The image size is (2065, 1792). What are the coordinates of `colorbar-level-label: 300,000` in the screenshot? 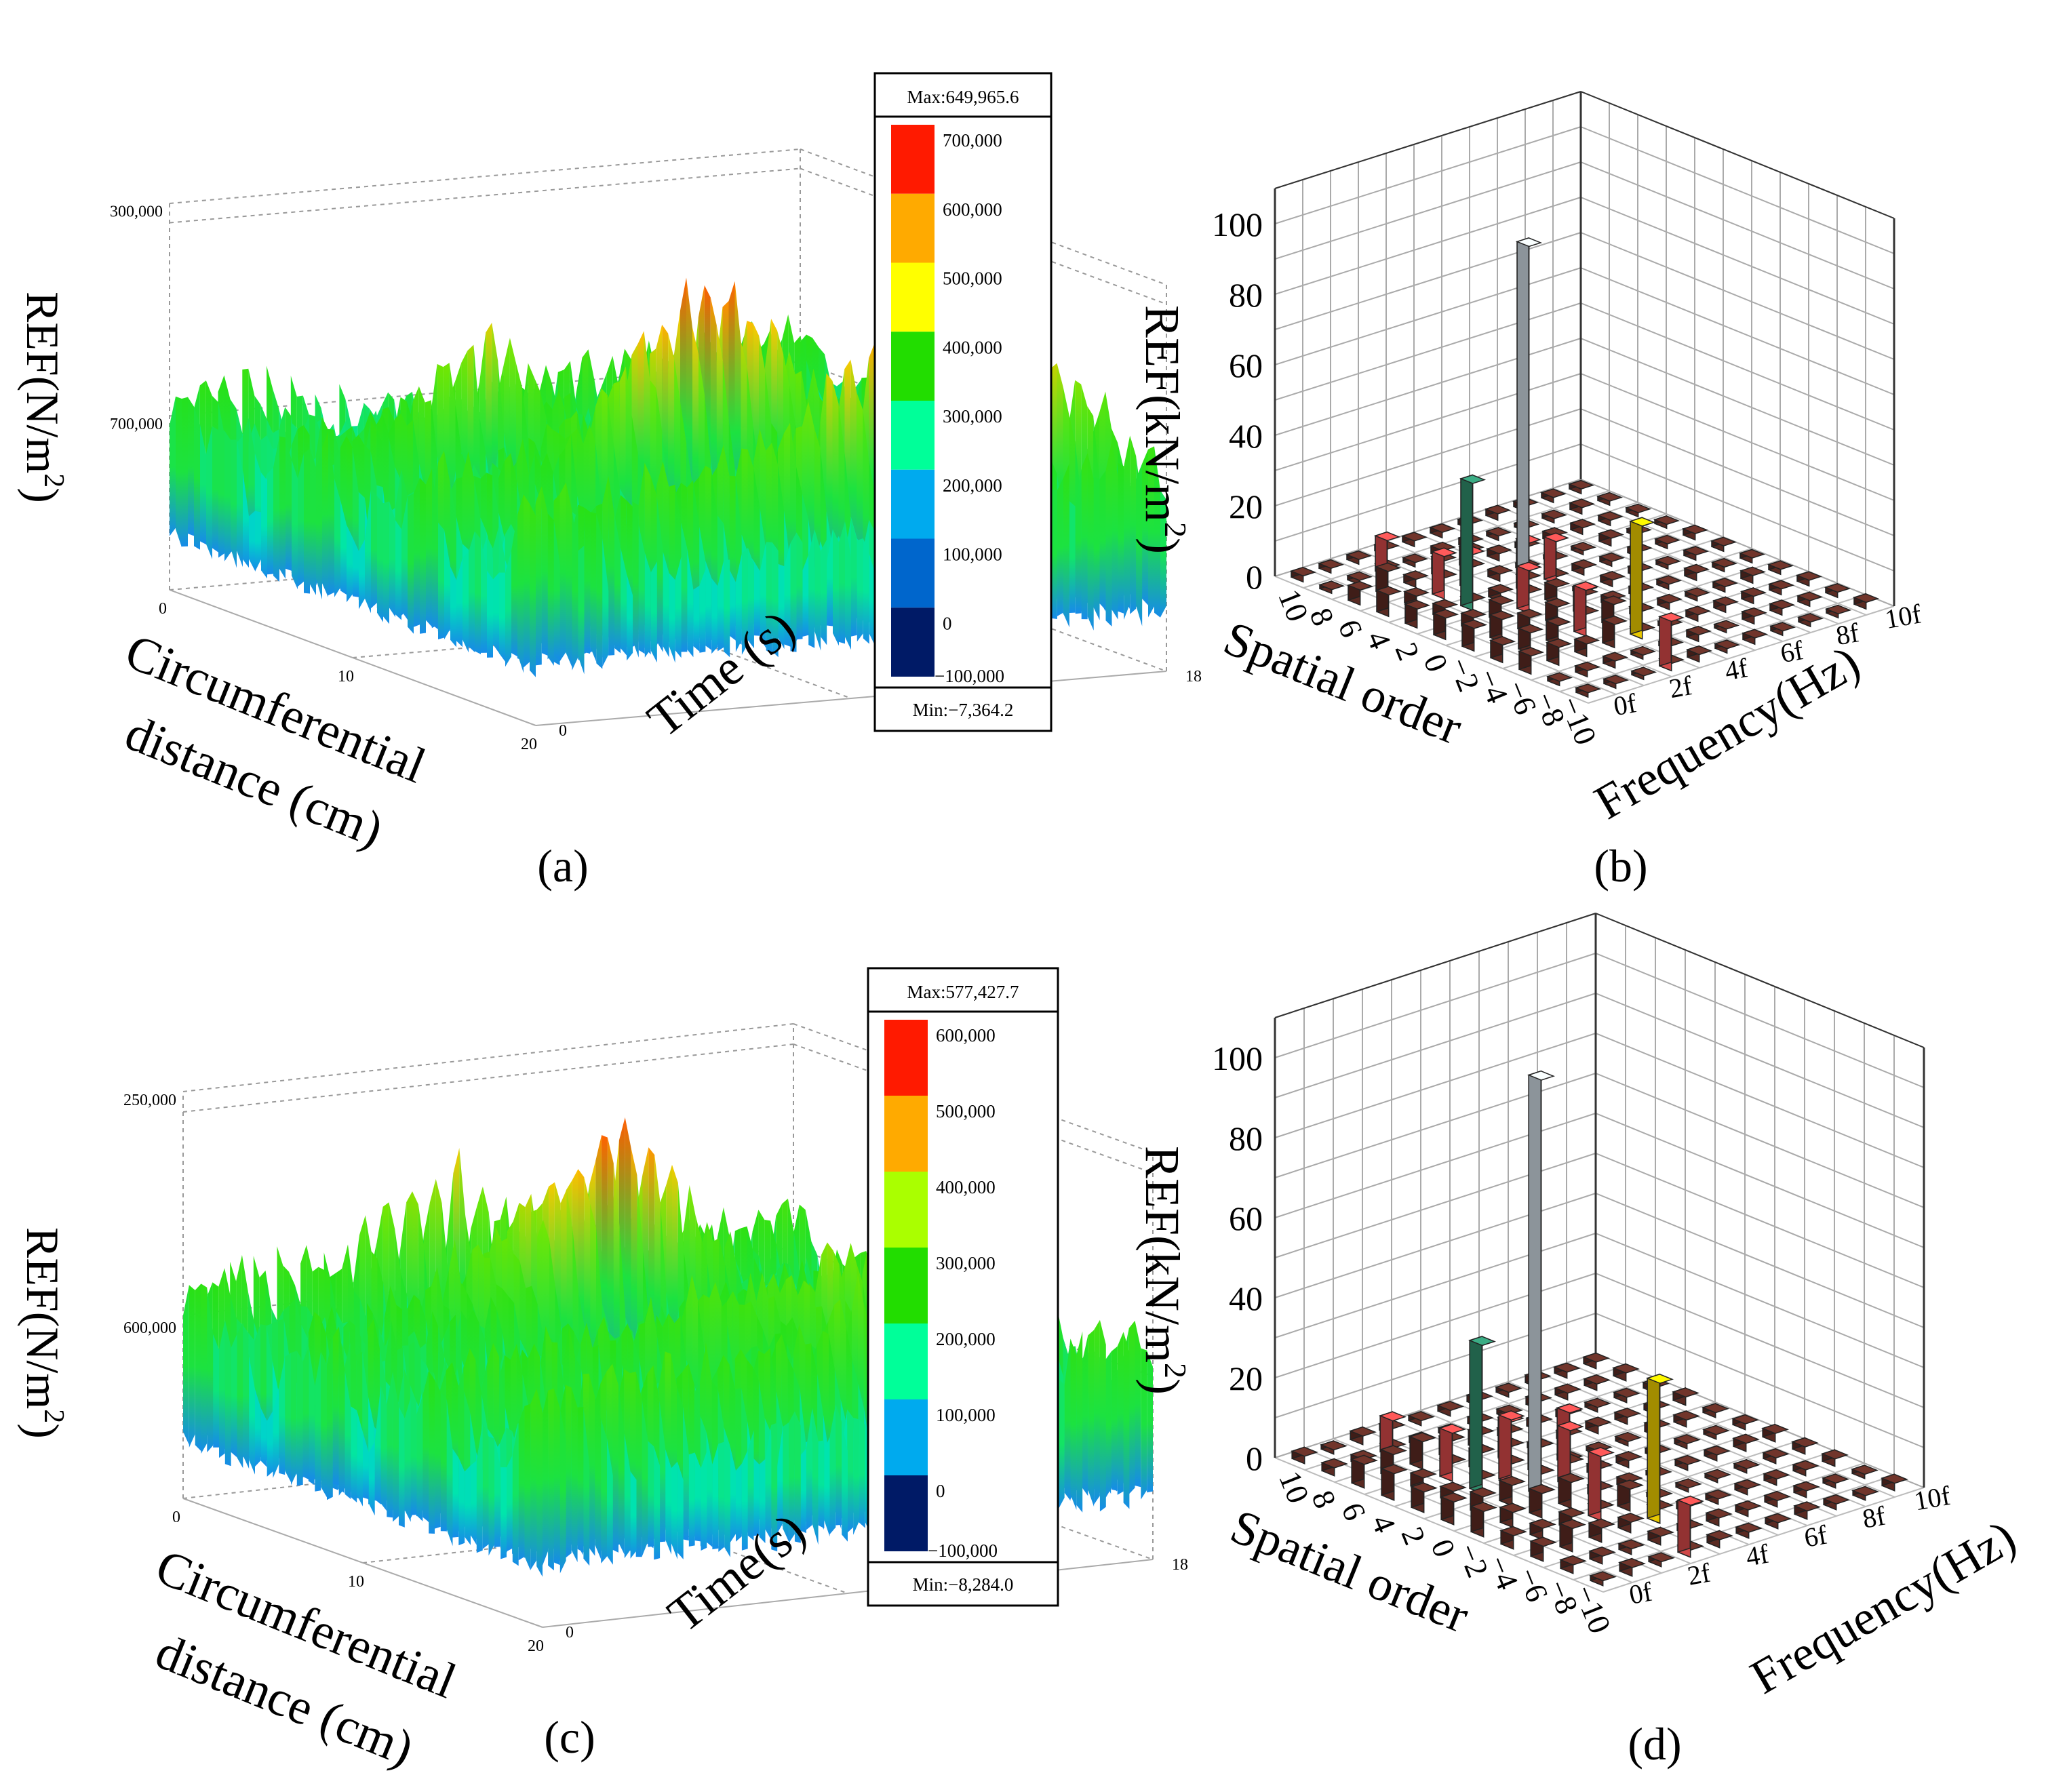 It's located at (966, 1263).